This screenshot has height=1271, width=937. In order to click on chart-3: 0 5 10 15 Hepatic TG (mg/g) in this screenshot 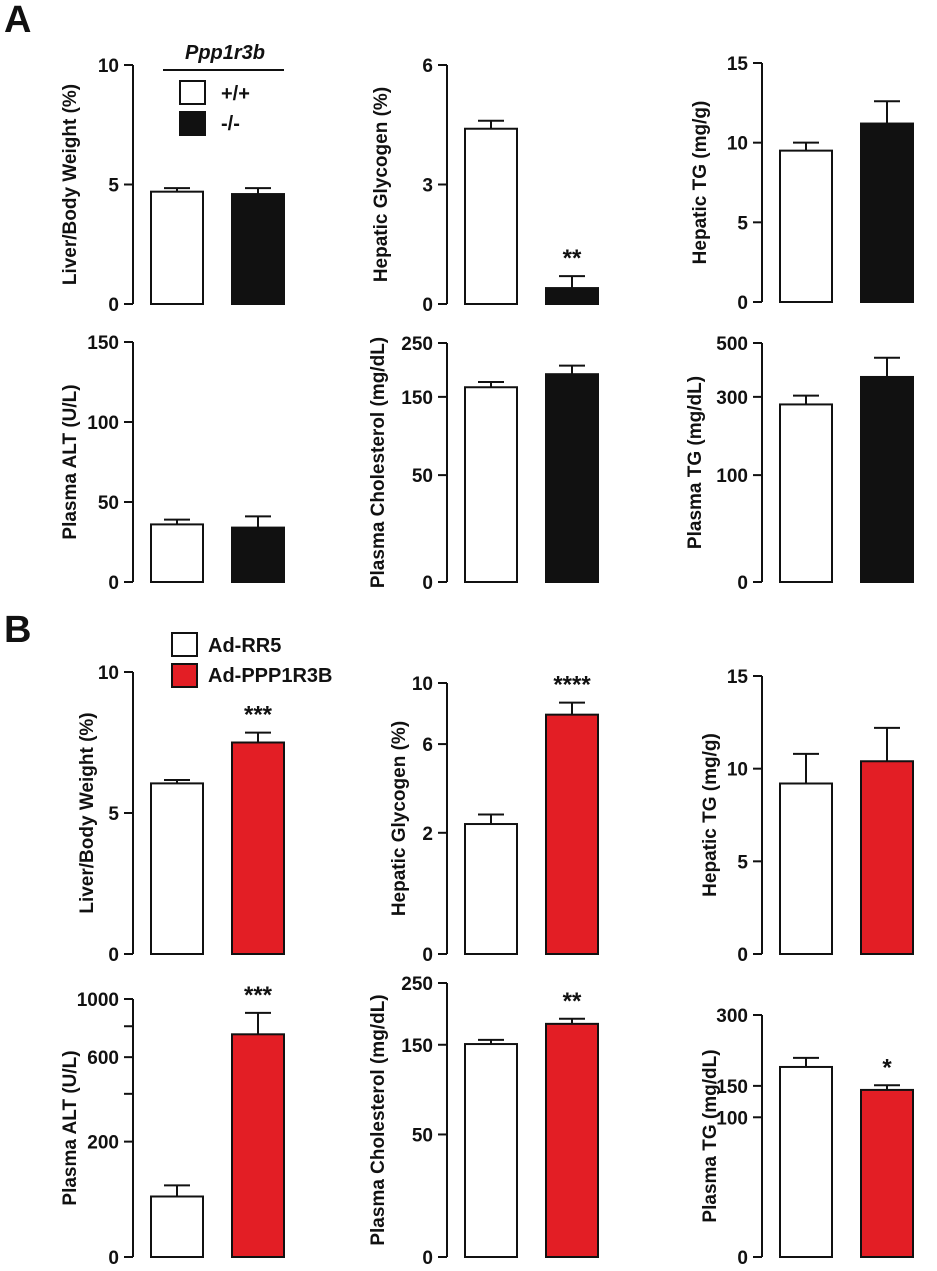, I will do `click(802, 184)`.